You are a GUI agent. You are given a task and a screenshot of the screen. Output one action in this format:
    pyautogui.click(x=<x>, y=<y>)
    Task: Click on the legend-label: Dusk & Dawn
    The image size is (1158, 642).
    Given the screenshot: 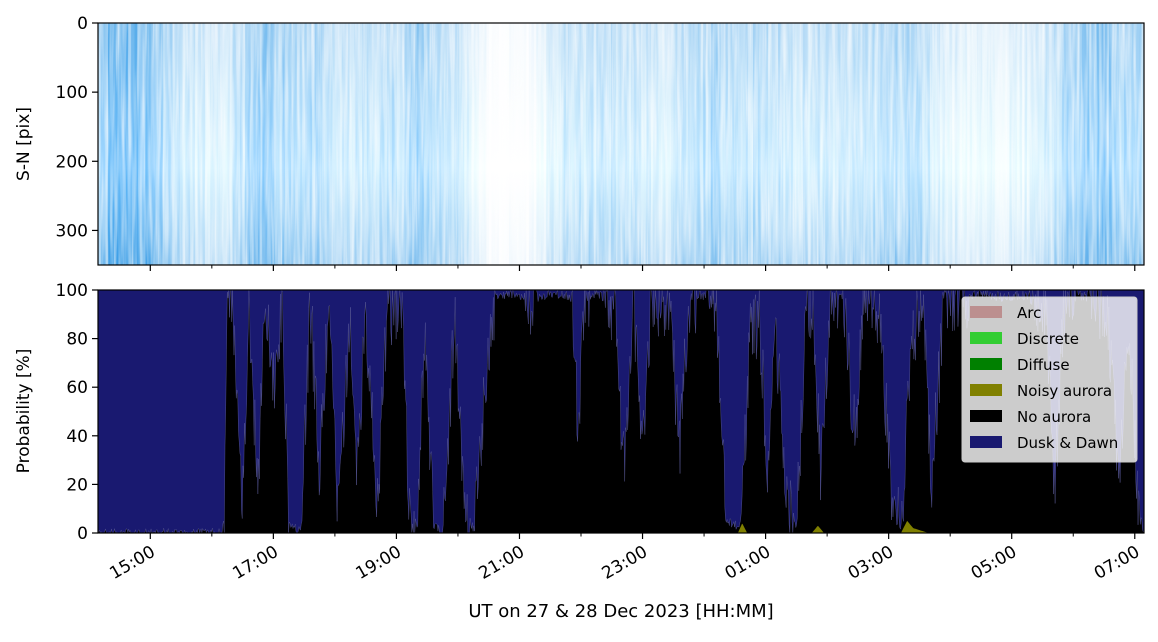 What is the action you would take?
    pyautogui.click(x=1067, y=443)
    